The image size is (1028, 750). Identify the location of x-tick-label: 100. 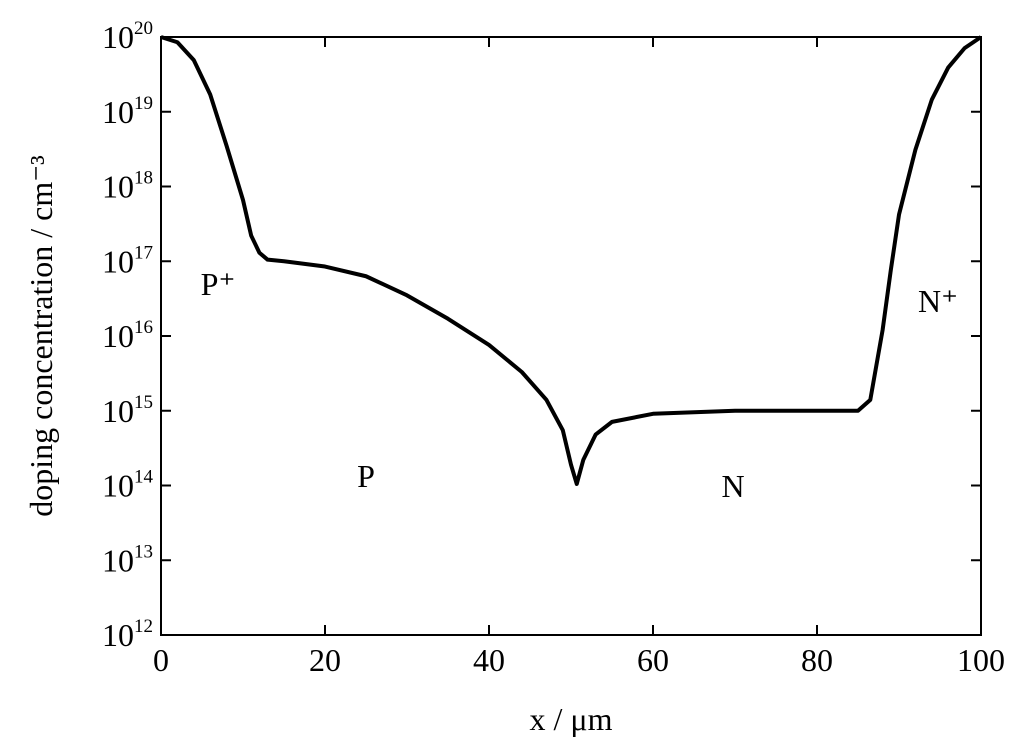
(981, 660).